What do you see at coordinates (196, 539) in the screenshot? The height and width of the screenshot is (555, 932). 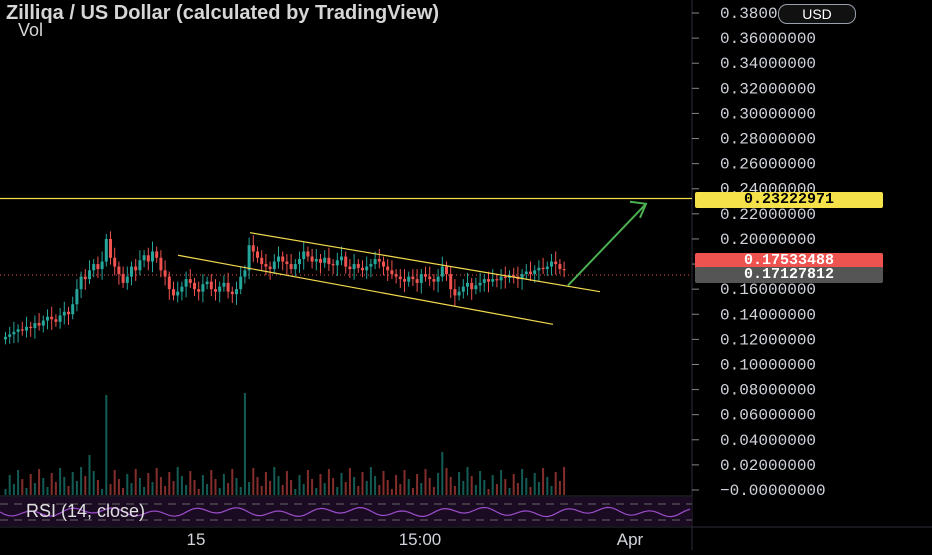 I see `time-tick-label: 15` at bounding box center [196, 539].